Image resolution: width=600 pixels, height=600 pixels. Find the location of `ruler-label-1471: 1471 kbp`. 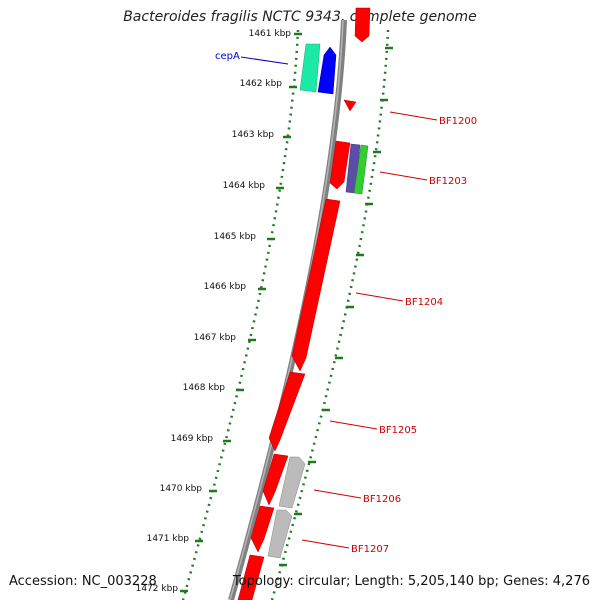

ruler-label-1471: 1471 kbp is located at coordinates (168, 539).